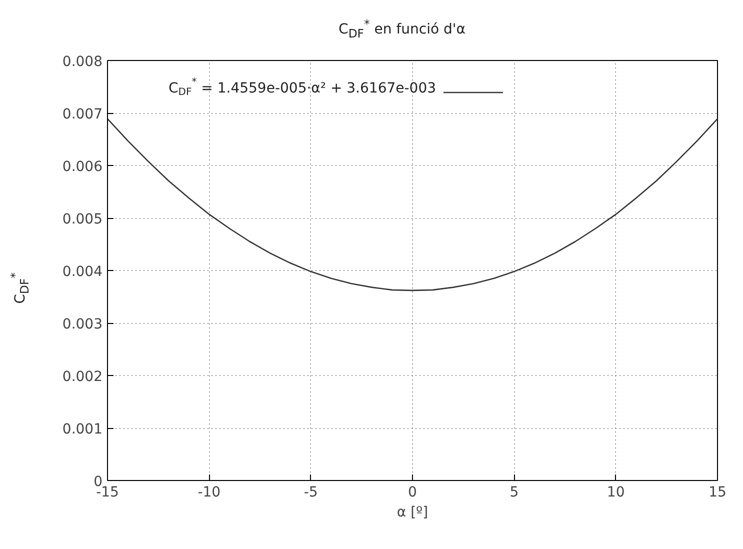 The width and height of the screenshot is (743, 549). I want to click on x-tick-label: -5, so click(311, 492).